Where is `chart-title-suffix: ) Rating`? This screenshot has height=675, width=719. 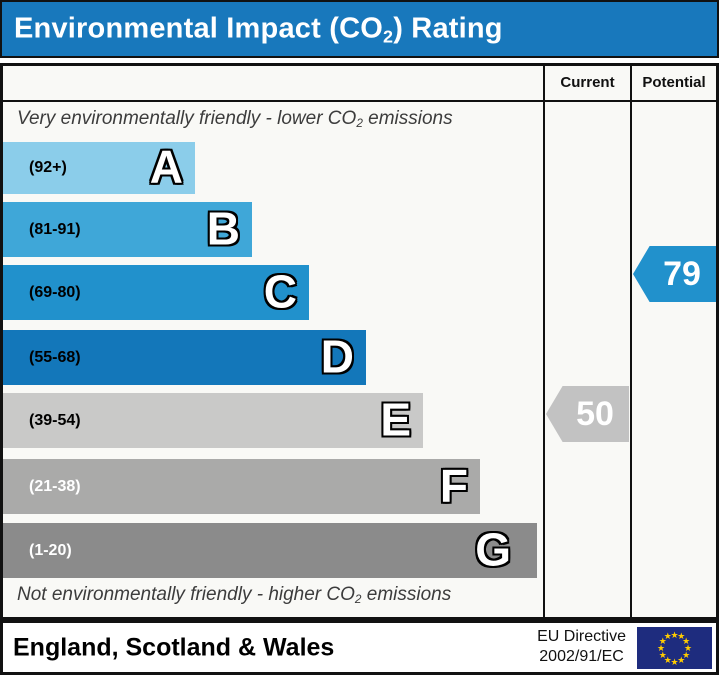 chart-title-suffix: ) Rating is located at coordinates (448, 28).